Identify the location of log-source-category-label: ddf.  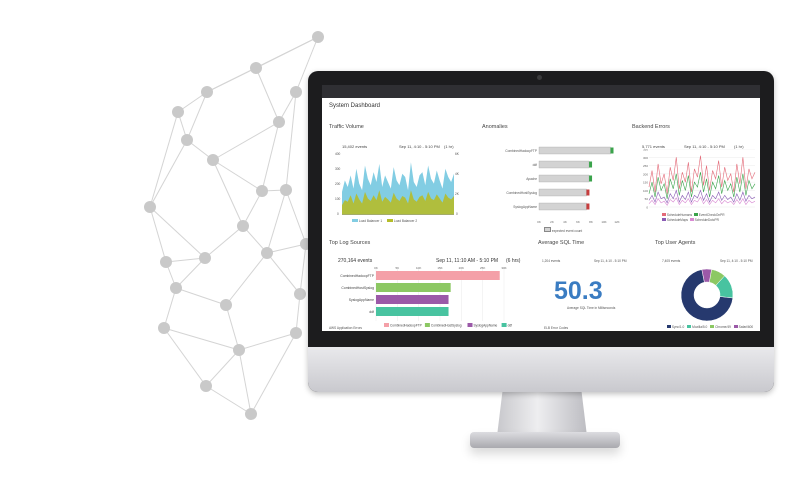
(371, 312).